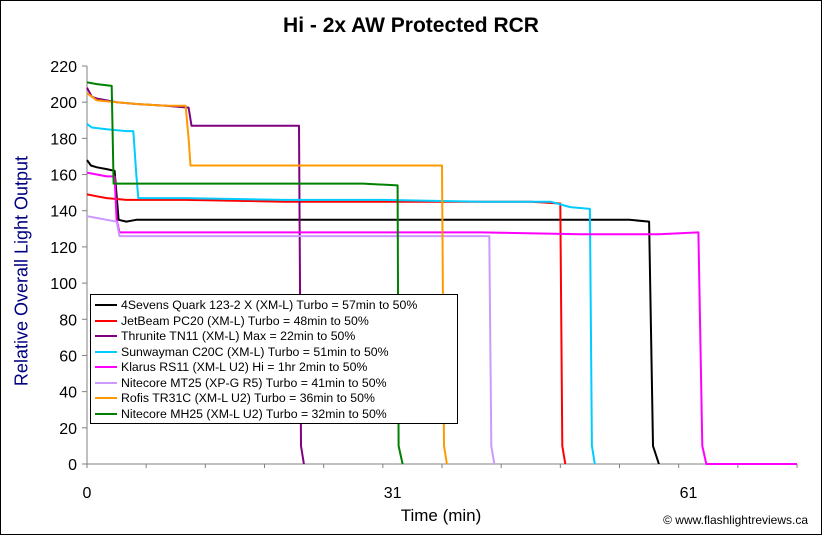 The height and width of the screenshot is (535, 822). I want to click on y-tick-label: 40, so click(68, 393).